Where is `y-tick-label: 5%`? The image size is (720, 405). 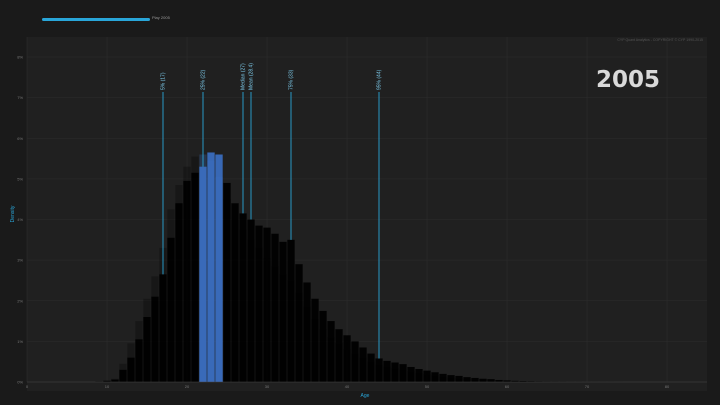 y-tick-label: 5% is located at coordinates (20, 178).